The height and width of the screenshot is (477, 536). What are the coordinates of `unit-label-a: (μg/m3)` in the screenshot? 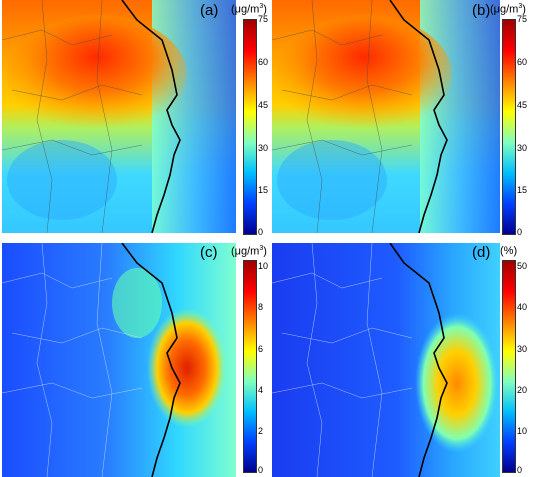 It's located at (249, 9).